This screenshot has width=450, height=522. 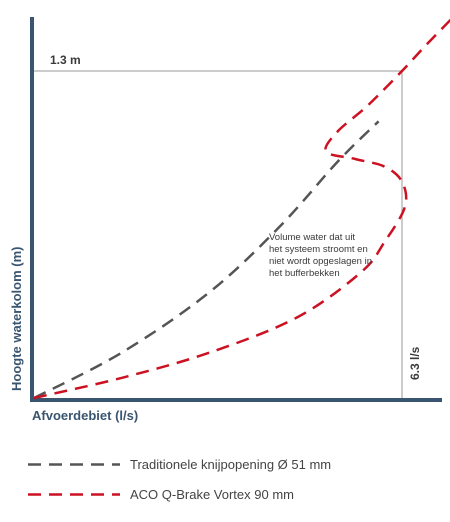 I want to click on annotation-line-1: Volume water dat uit, so click(x=312, y=237).